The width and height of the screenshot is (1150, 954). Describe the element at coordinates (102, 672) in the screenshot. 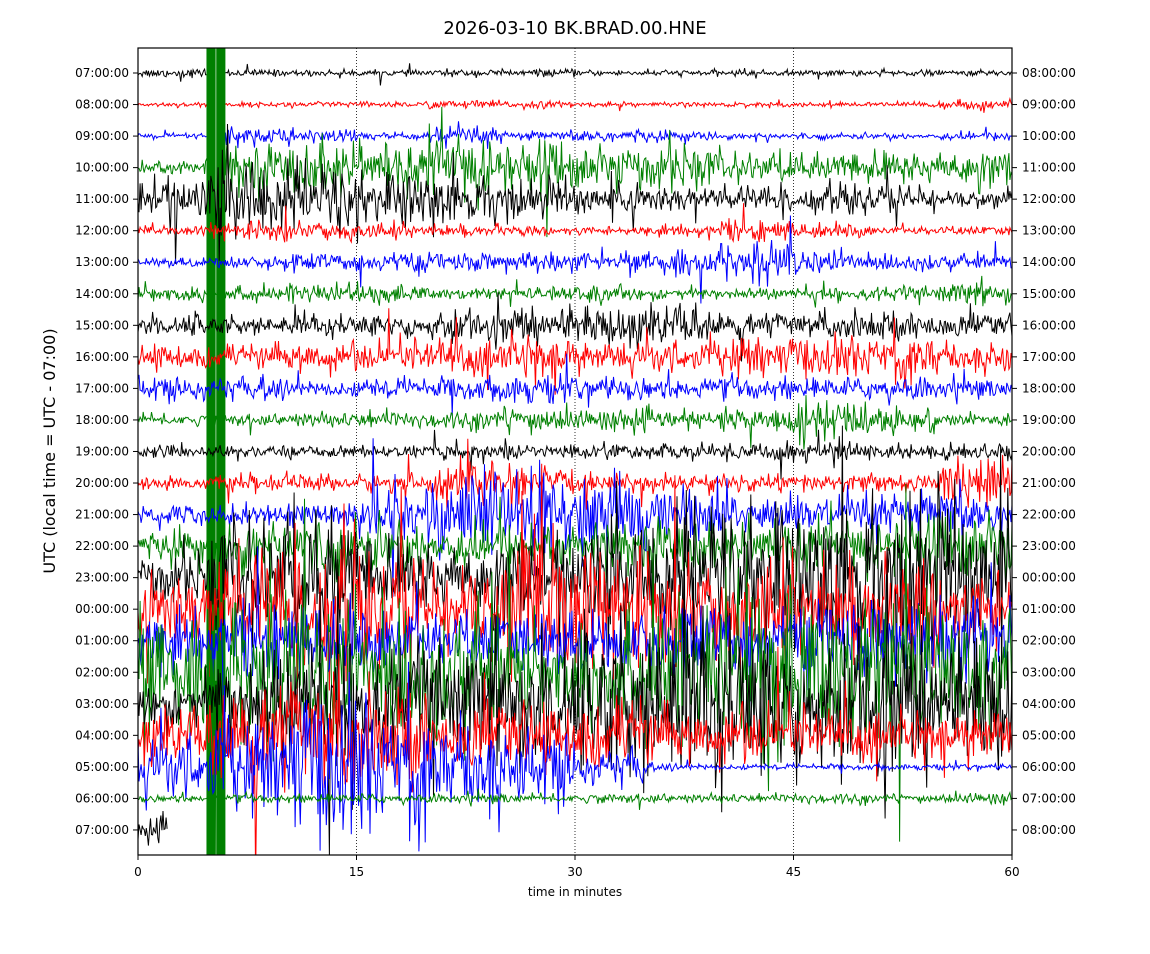

I see `y-tick-label-utc: 02:00:00` at that location.